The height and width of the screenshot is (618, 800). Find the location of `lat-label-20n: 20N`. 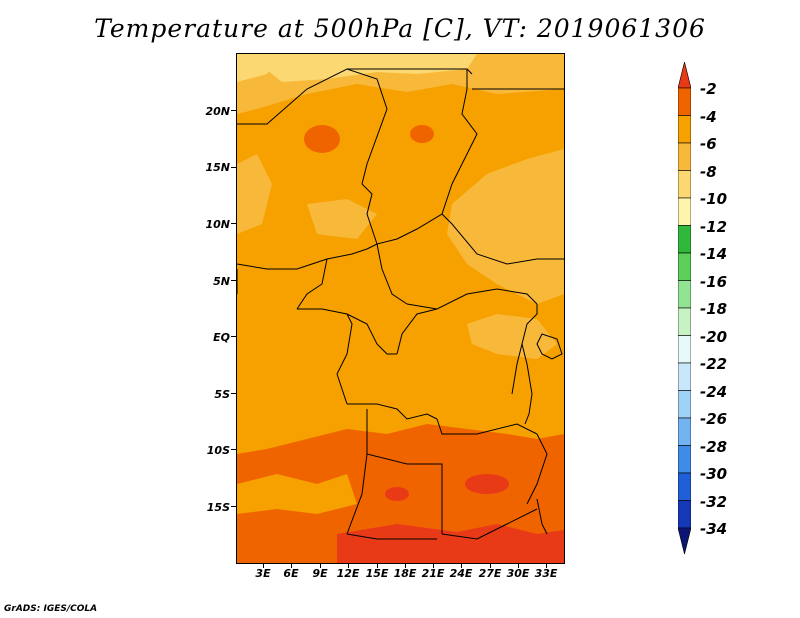

lat-label-20n: 20N is located at coordinates (217, 111).